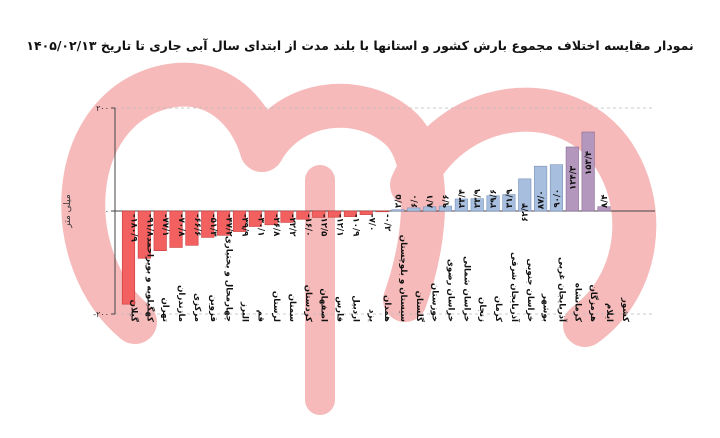 The image size is (720, 438). I want to click on category-label-27: آذربایجان غربی, so click(562, 290).